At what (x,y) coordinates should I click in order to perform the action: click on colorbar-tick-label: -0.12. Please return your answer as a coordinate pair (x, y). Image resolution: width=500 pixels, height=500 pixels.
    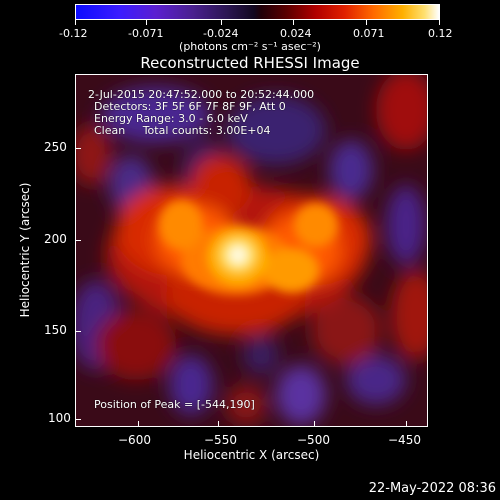
    Looking at the image, I should click on (73, 33).